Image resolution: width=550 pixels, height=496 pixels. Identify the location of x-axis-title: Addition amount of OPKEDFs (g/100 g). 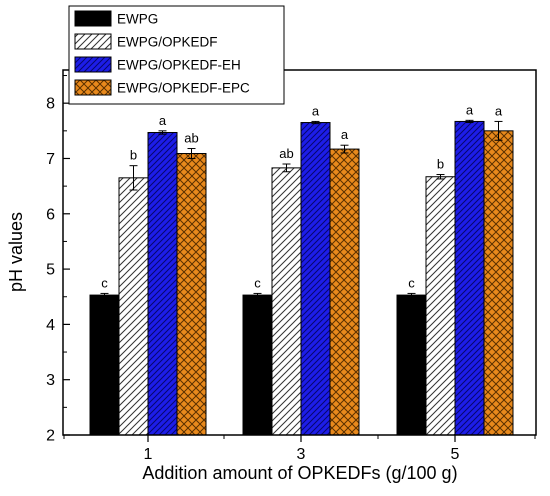
(299, 473).